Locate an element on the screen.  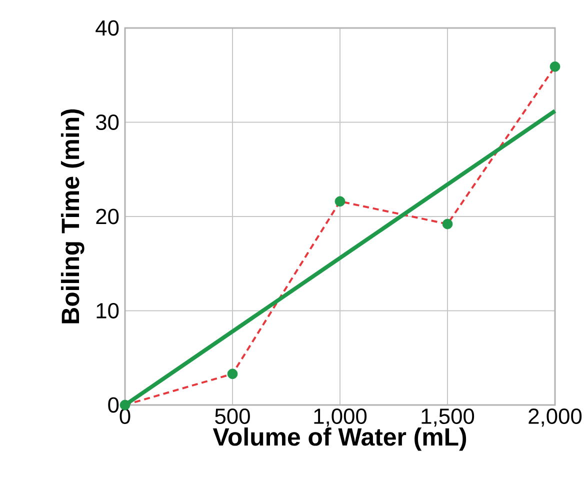
y-tick-label: 30 is located at coordinates (107, 122).